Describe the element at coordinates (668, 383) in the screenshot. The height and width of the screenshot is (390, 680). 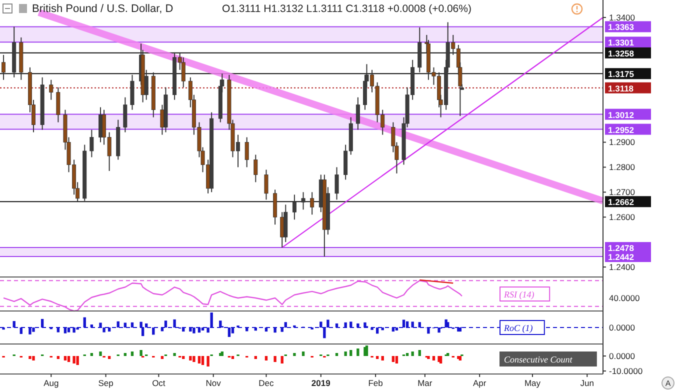
I see `text: A` at that location.